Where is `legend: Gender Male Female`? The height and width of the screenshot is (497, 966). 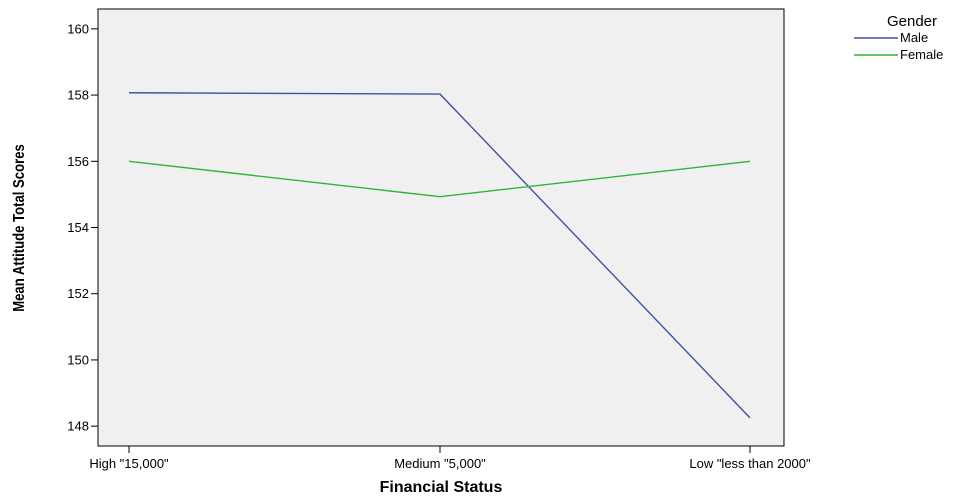 legend: Gender Male Female is located at coordinates (898, 37).